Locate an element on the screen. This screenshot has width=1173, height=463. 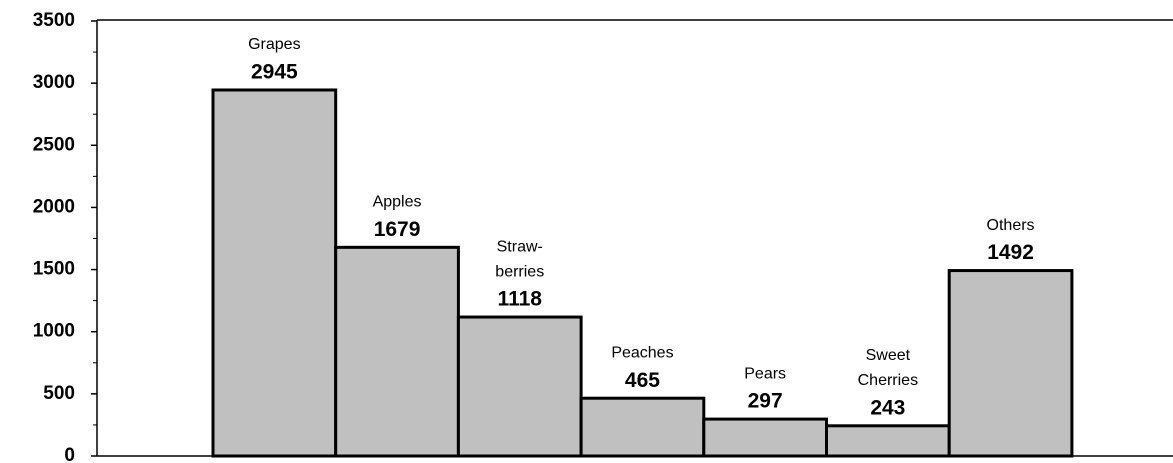
value-label: 243 is located at coordinates (887, 407).